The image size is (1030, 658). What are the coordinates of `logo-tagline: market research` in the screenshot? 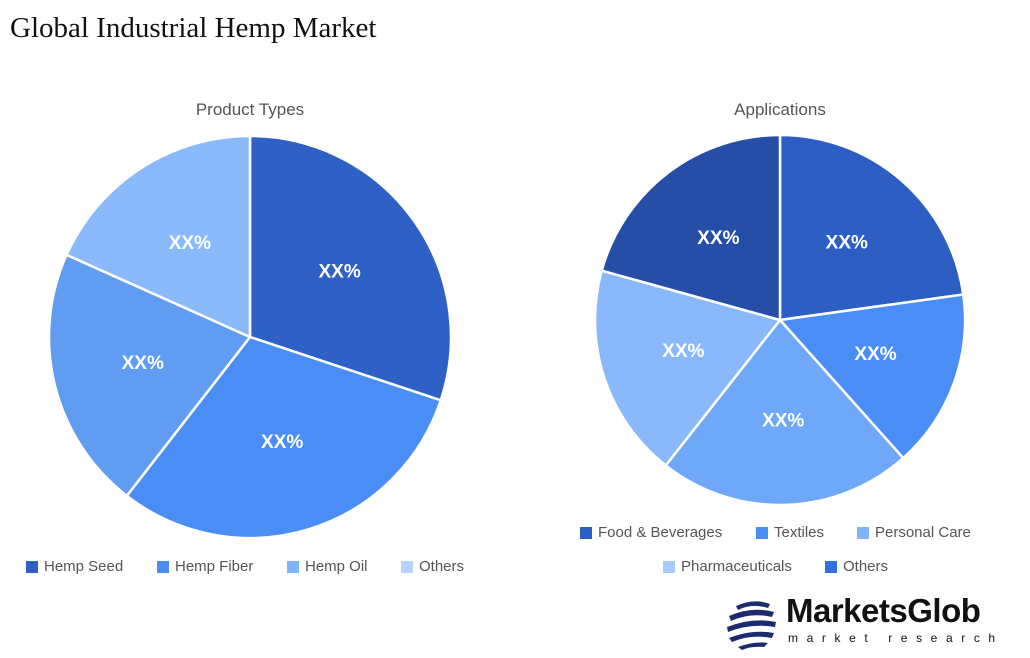 It's located at (896, 638).